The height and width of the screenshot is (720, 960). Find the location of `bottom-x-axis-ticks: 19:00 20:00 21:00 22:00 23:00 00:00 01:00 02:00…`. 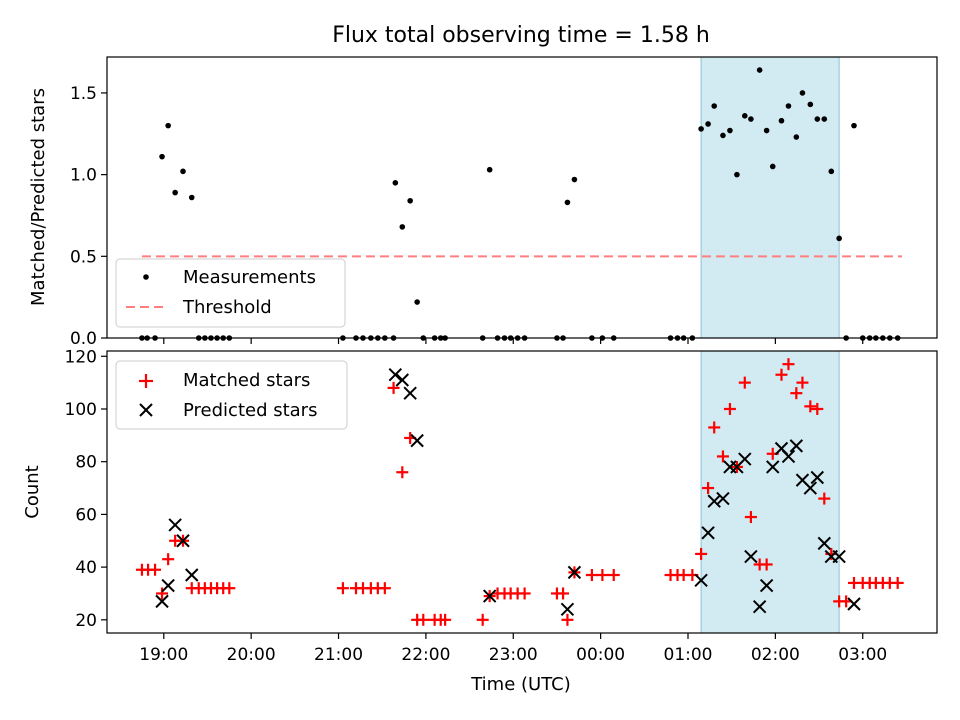

bottom-x-axis-ticks: 19:00 20:00 21:00 22:00 23:00 00:00 01:00 02:00… is located at coordinates (513, 649).